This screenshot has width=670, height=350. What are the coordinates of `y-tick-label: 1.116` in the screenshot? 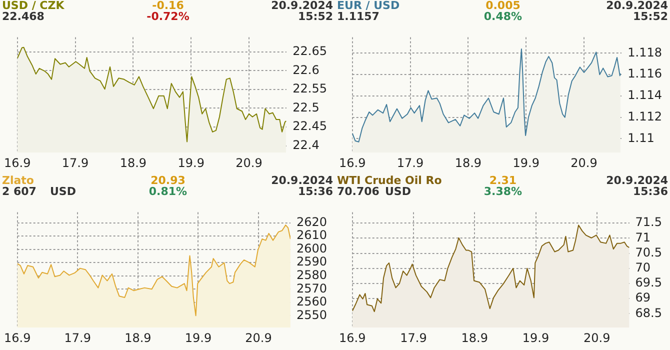 It's located at (645, 73).